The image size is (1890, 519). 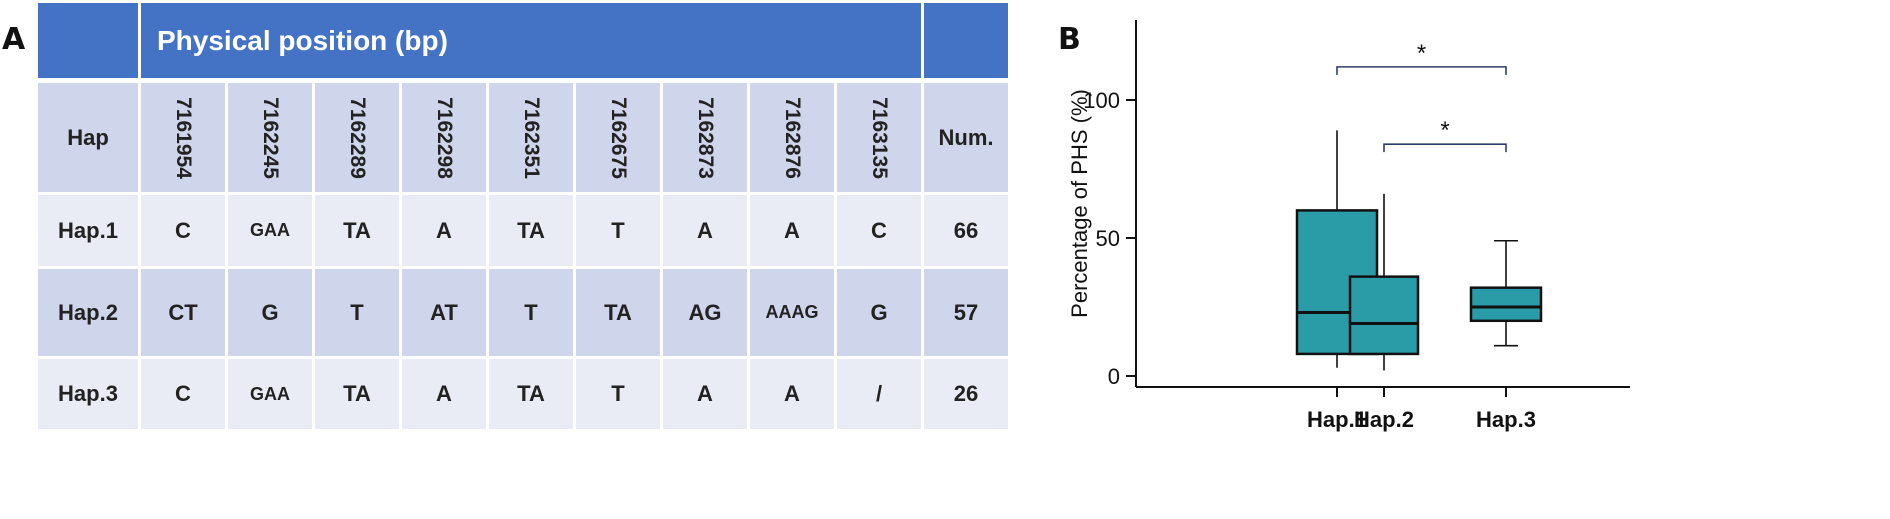 I want to click on position-header: 7163135, so click(x=879, y=137).